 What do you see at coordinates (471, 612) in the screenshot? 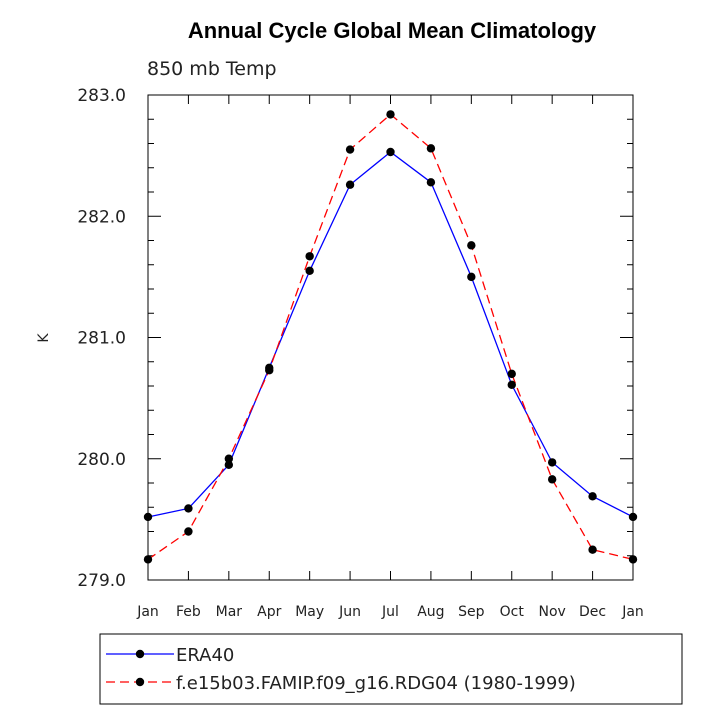
I see `x-tick-label: Sep` at bounding box center [471, 612].